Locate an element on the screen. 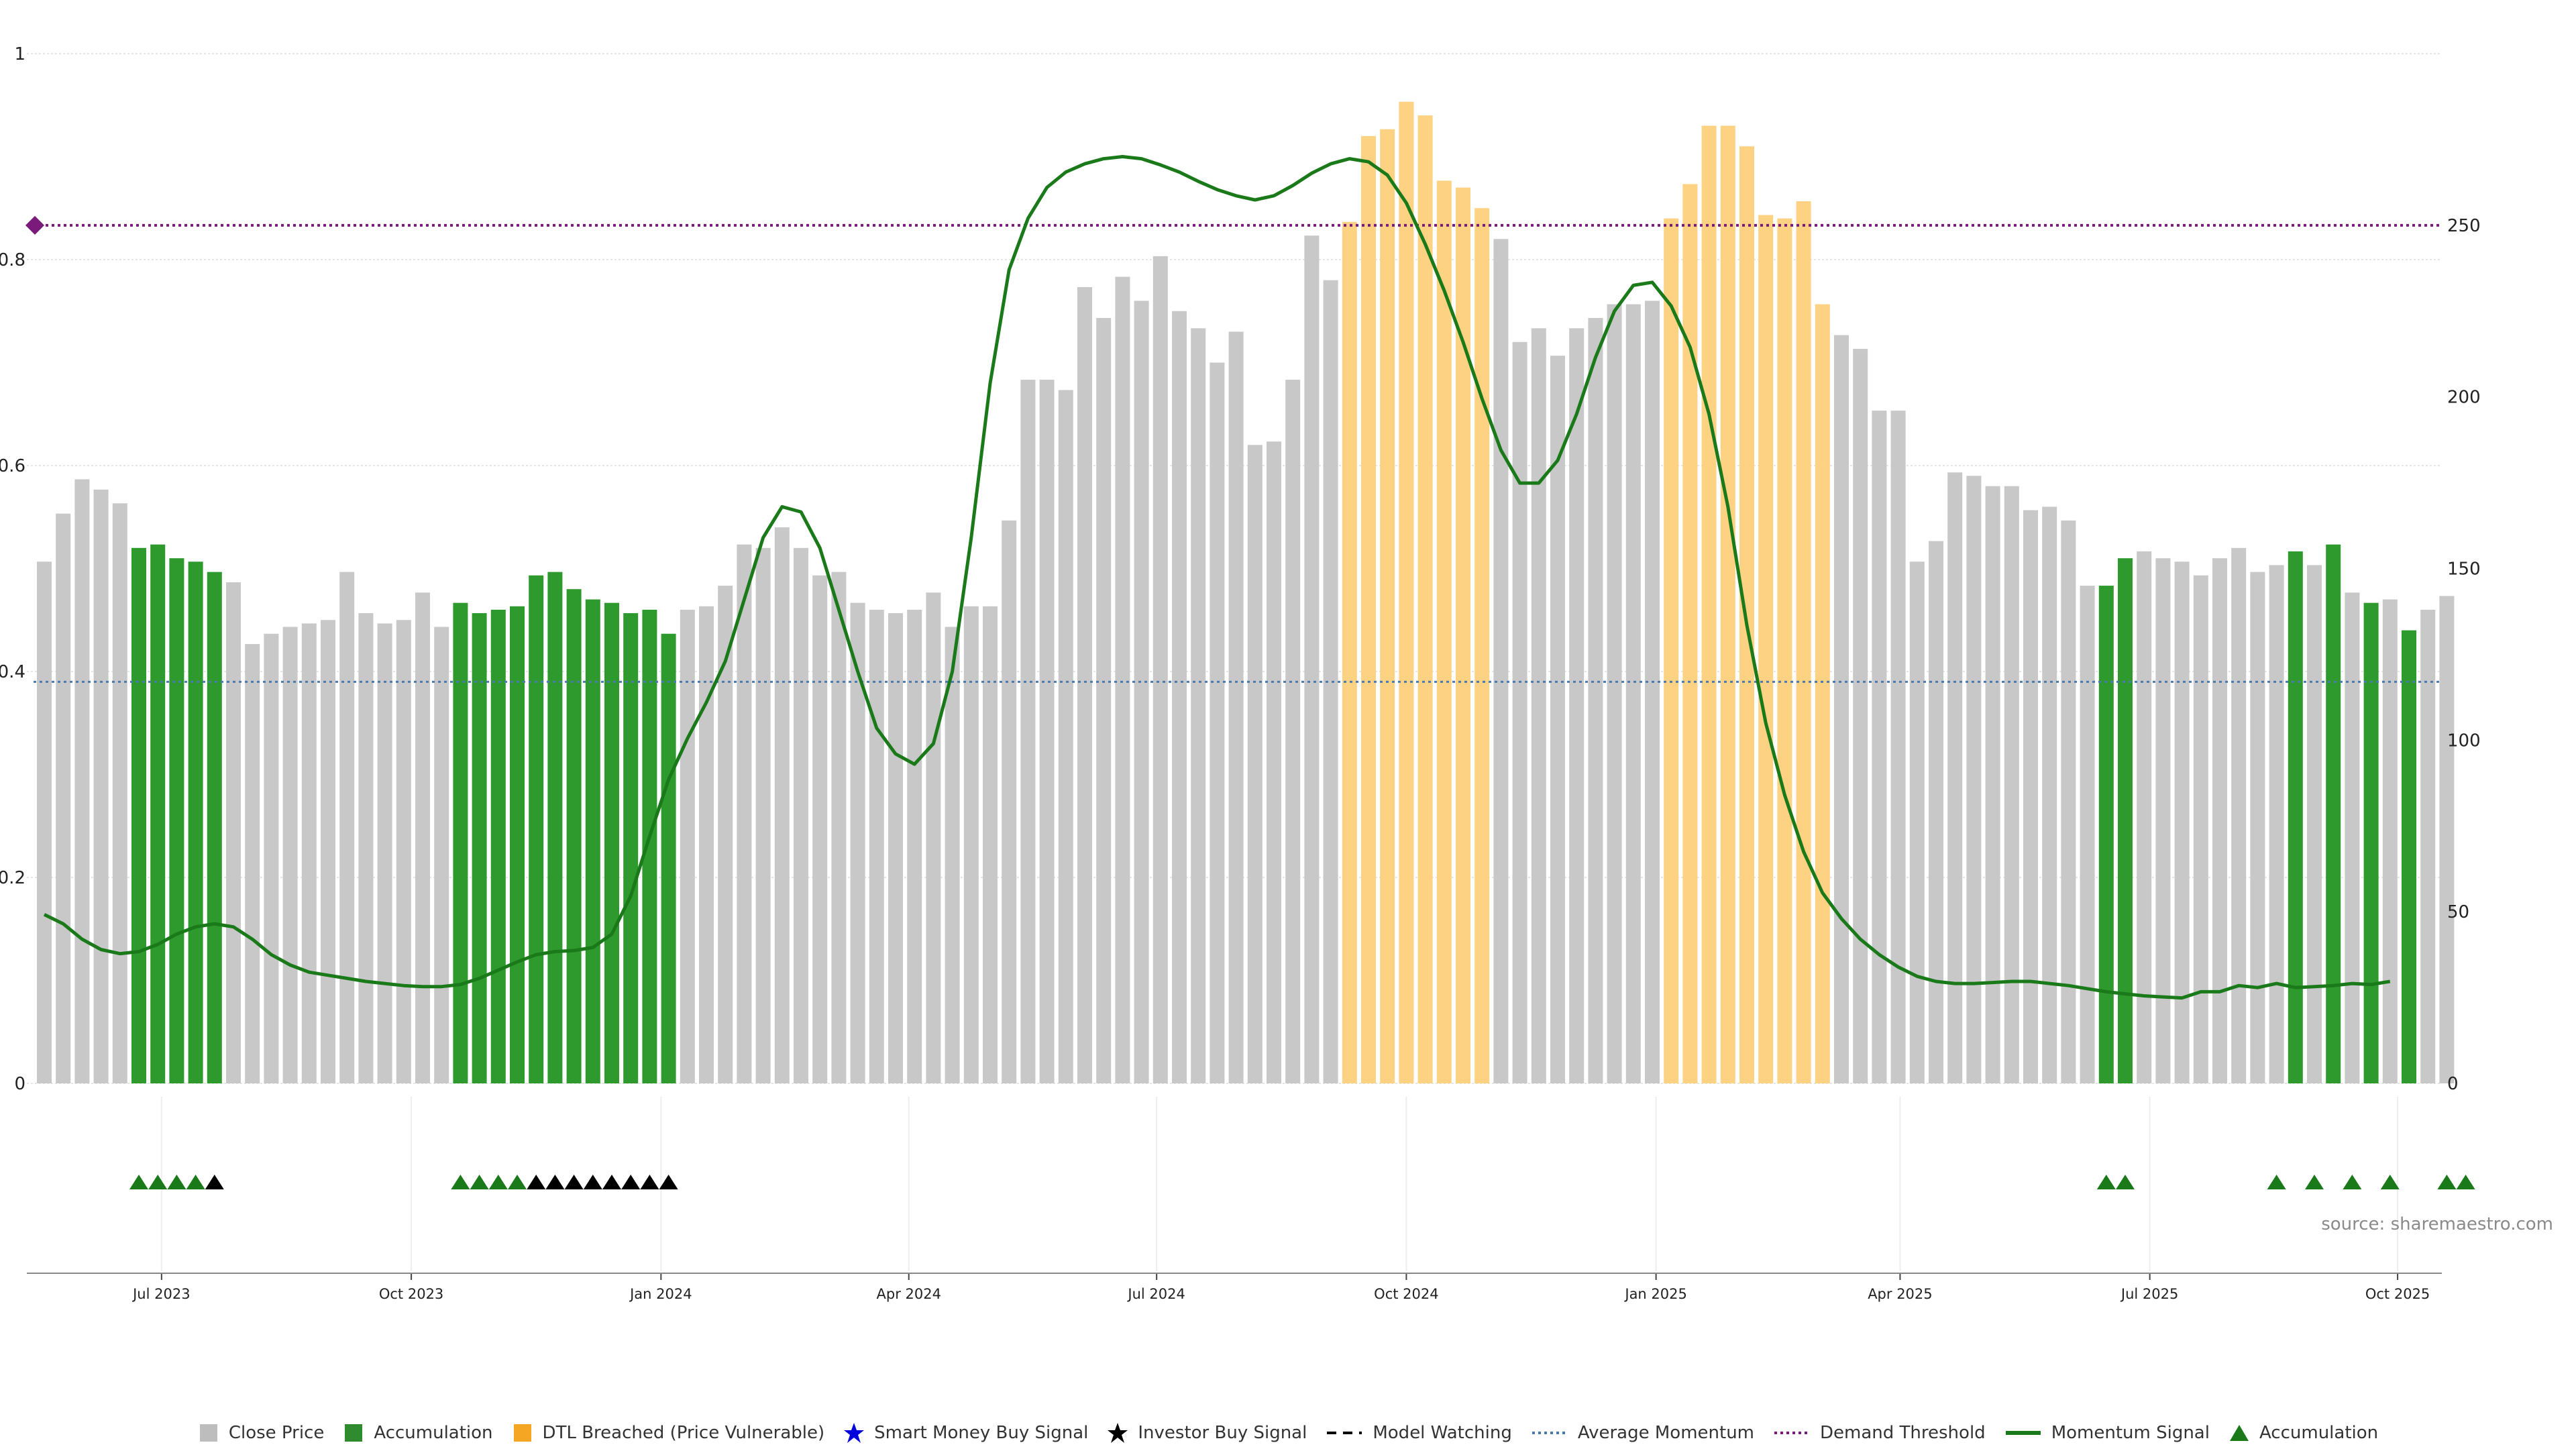 The image size is (2576, 1449). legend-label: Model Watching is located at coordinates (1442, 1433).